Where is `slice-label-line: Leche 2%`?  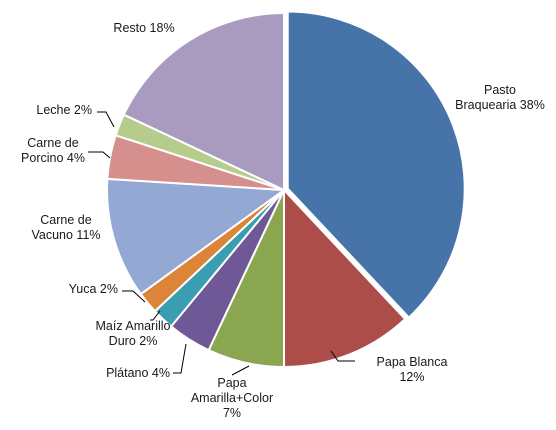
slice-label-line: Leche 2% is located at coordinates (64, 110).